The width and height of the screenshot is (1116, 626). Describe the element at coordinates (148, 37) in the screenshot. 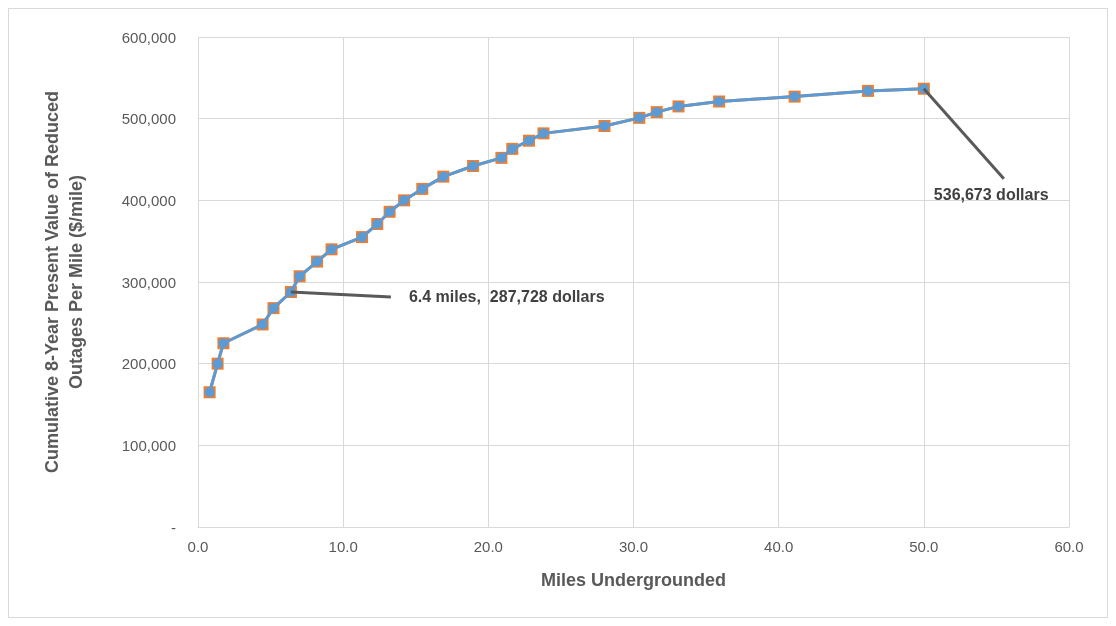

I see `y-tick-label: 600,000` at that location.